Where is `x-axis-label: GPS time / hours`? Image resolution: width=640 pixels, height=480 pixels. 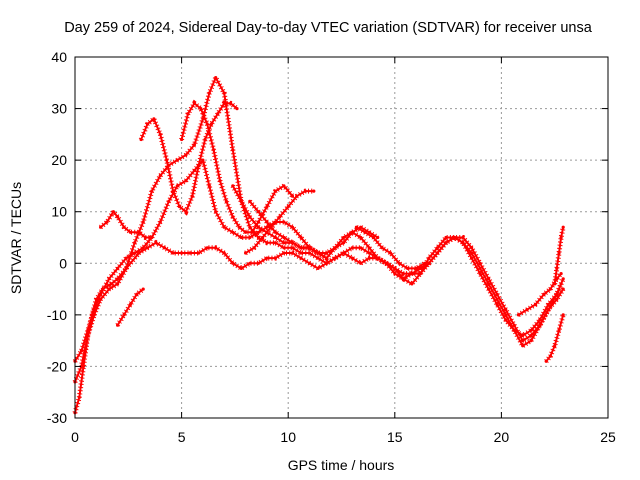
x-axis-label: GPS time / hours is located at coordinates (341, 465).